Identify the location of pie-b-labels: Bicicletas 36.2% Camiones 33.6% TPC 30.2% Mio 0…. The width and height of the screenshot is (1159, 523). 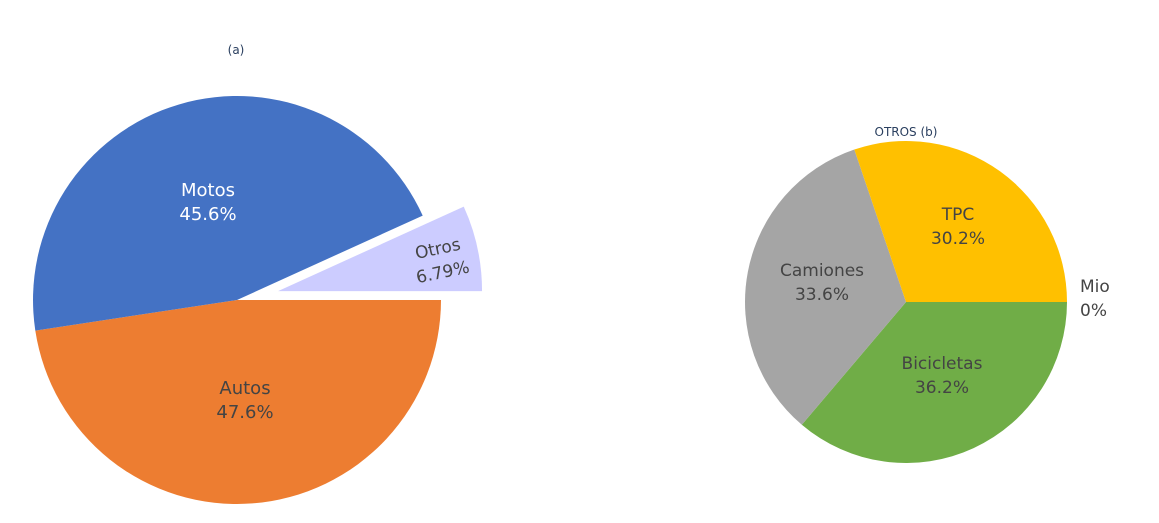
(945, 301).